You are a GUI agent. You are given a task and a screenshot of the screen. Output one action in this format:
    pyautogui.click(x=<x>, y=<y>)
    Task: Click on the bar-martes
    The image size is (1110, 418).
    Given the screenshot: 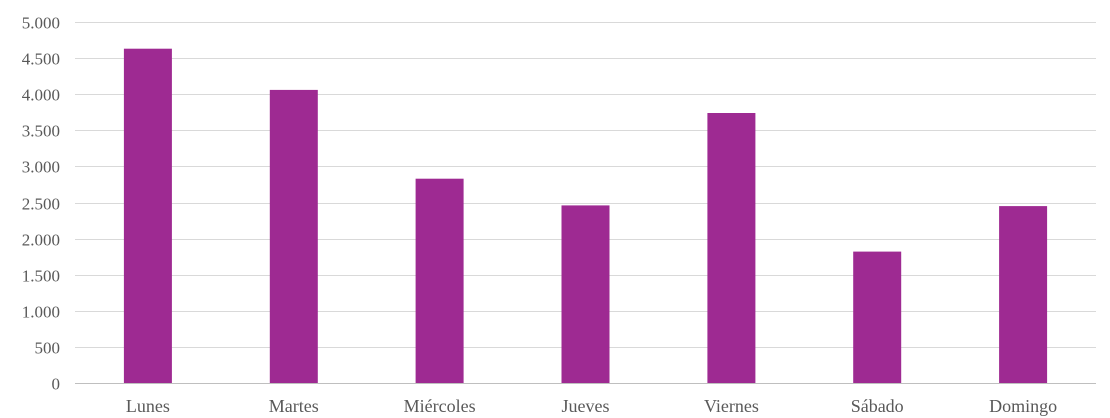 What is the action you would take?
    pyautogui.click(x=293, y=236)
    